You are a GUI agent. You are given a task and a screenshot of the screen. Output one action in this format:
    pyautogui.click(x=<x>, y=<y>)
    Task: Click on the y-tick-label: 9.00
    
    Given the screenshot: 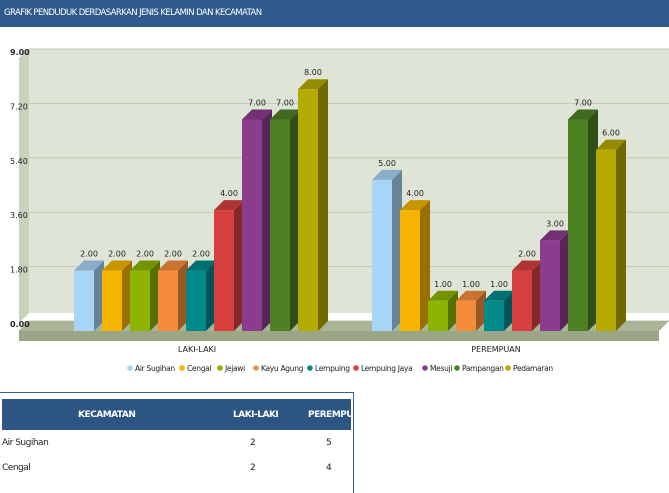 What is the action you would take?
    pyautogui.click(x=20, y=52)
    